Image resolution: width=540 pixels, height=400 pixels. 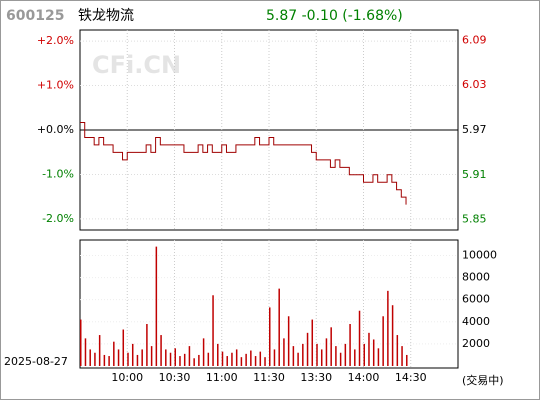 I want to click on date: 2025-08-27, so click(x=36, y=361).